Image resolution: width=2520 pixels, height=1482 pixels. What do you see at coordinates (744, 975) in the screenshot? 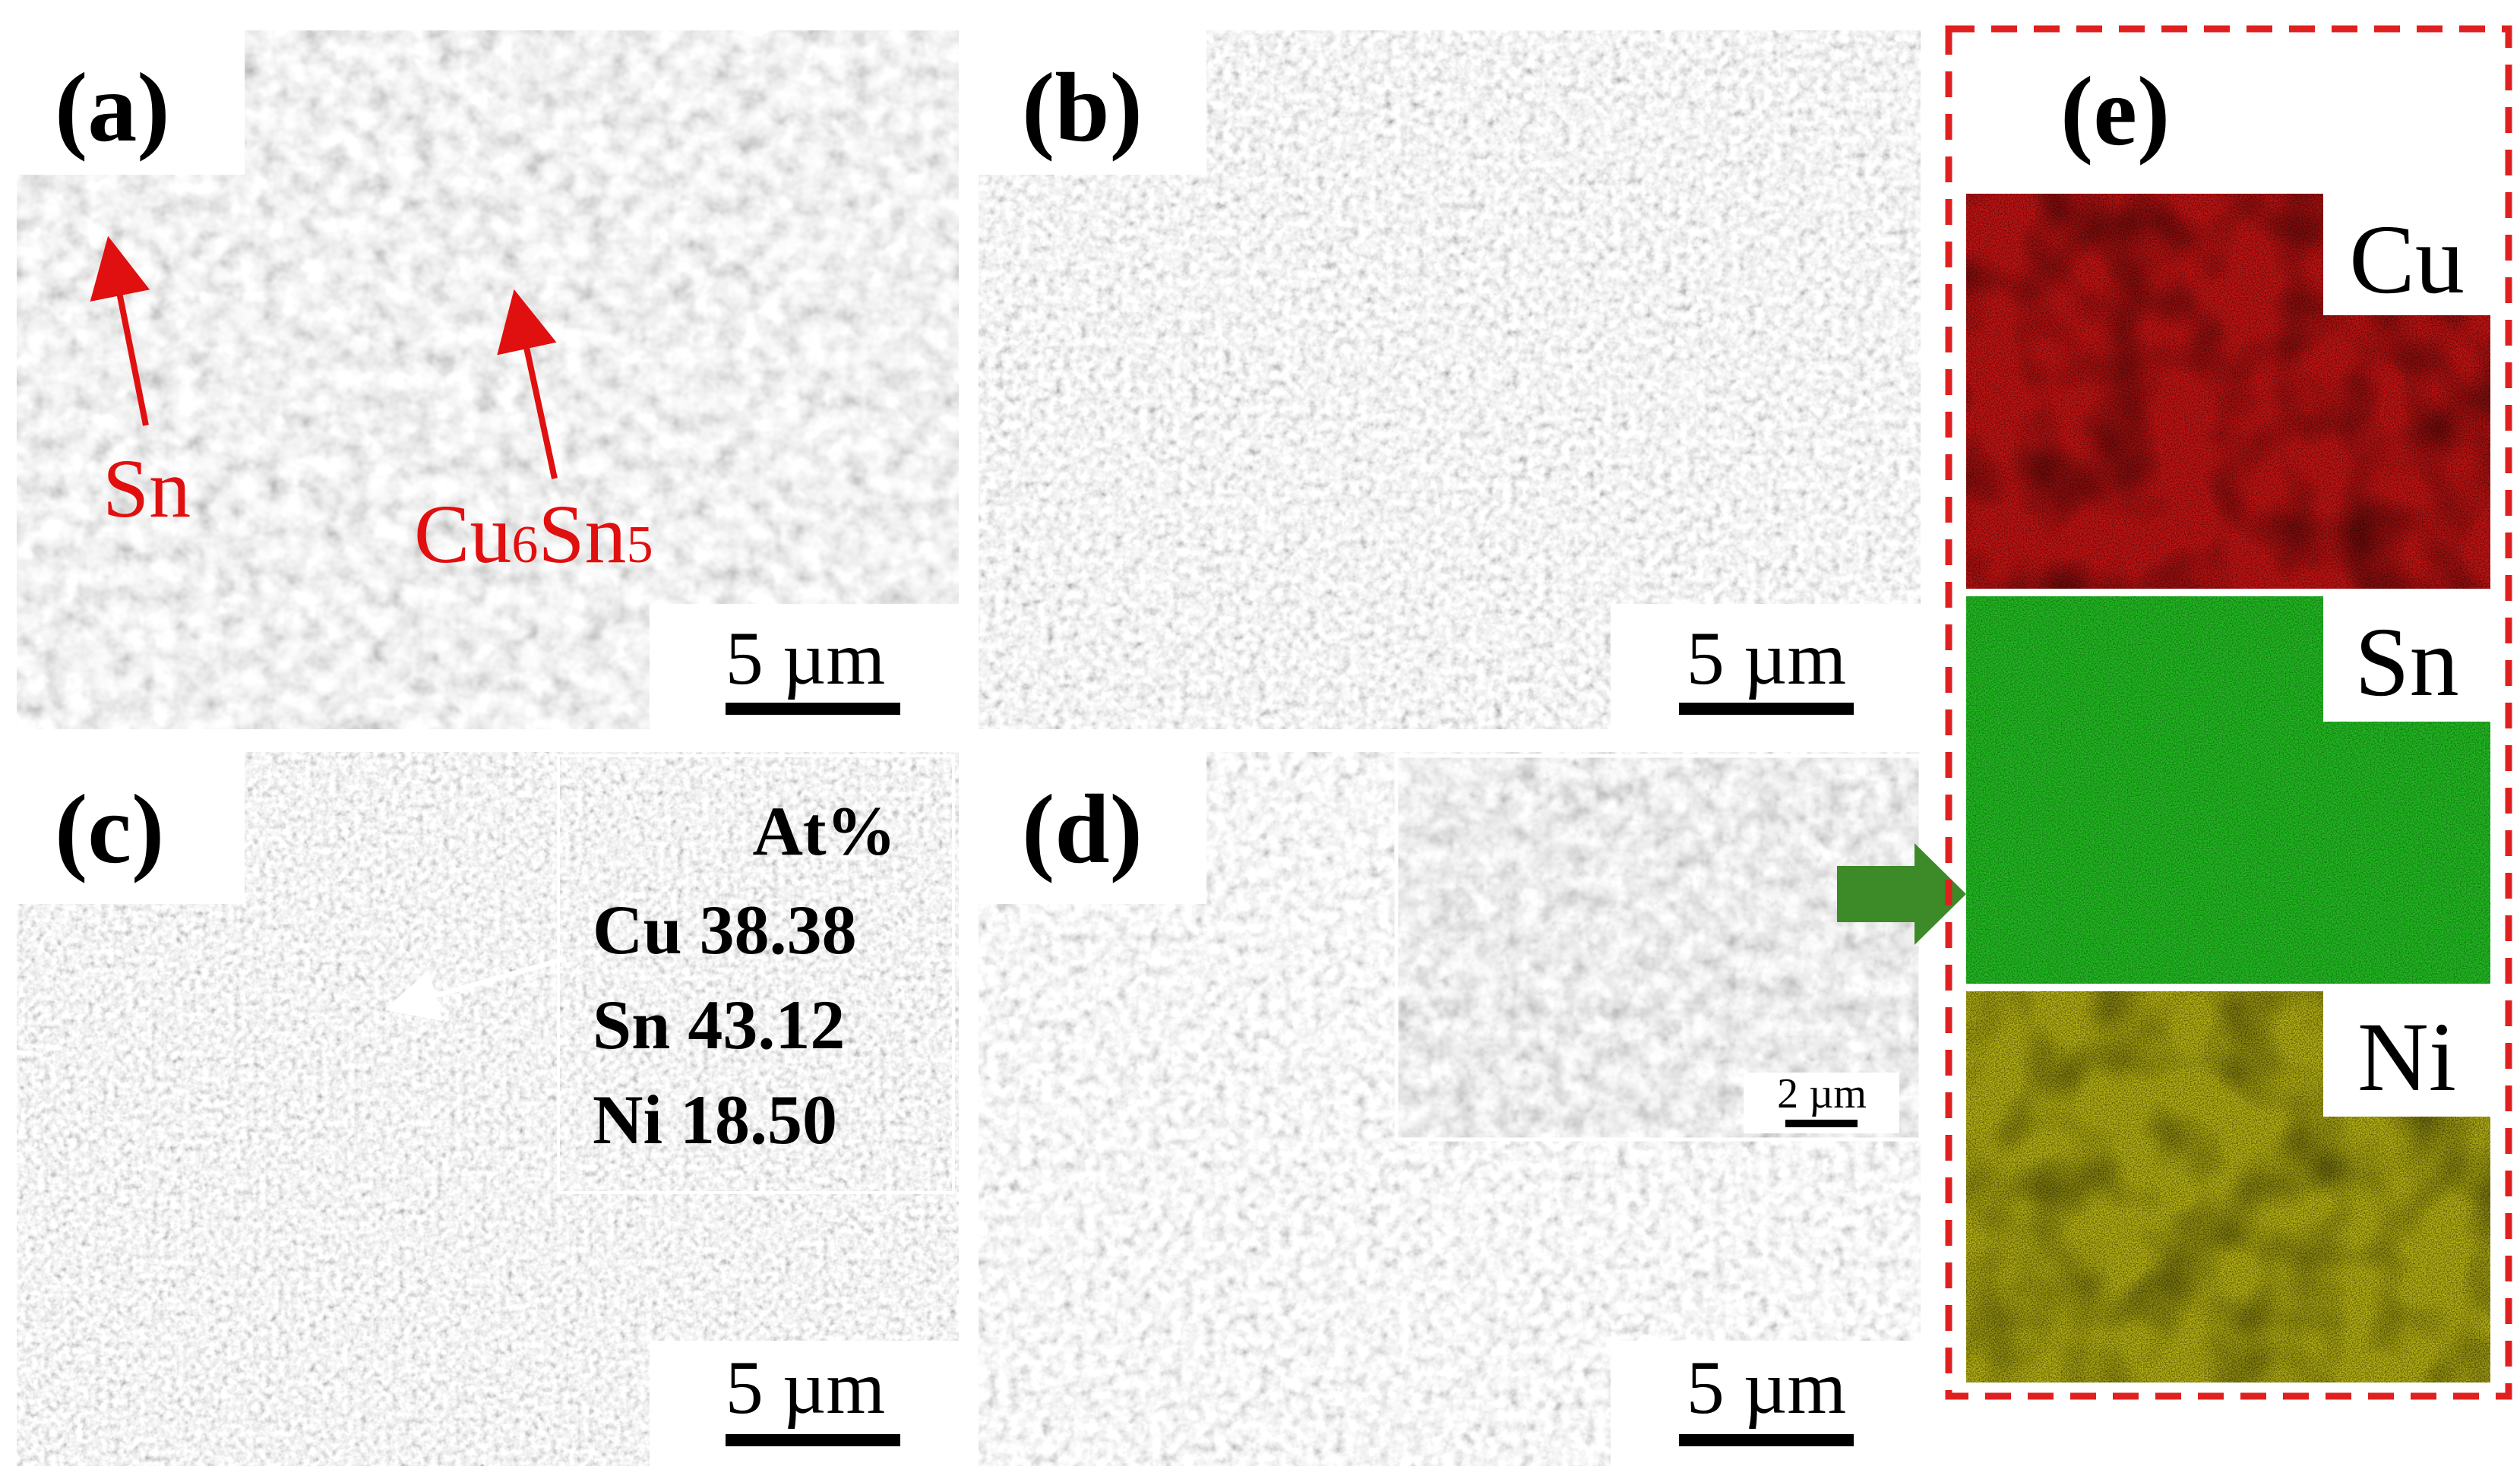
I see `composition-table: At% Cu 38.38 Sn 43.12 Ni 18.50` at bounding box center [744, 975].